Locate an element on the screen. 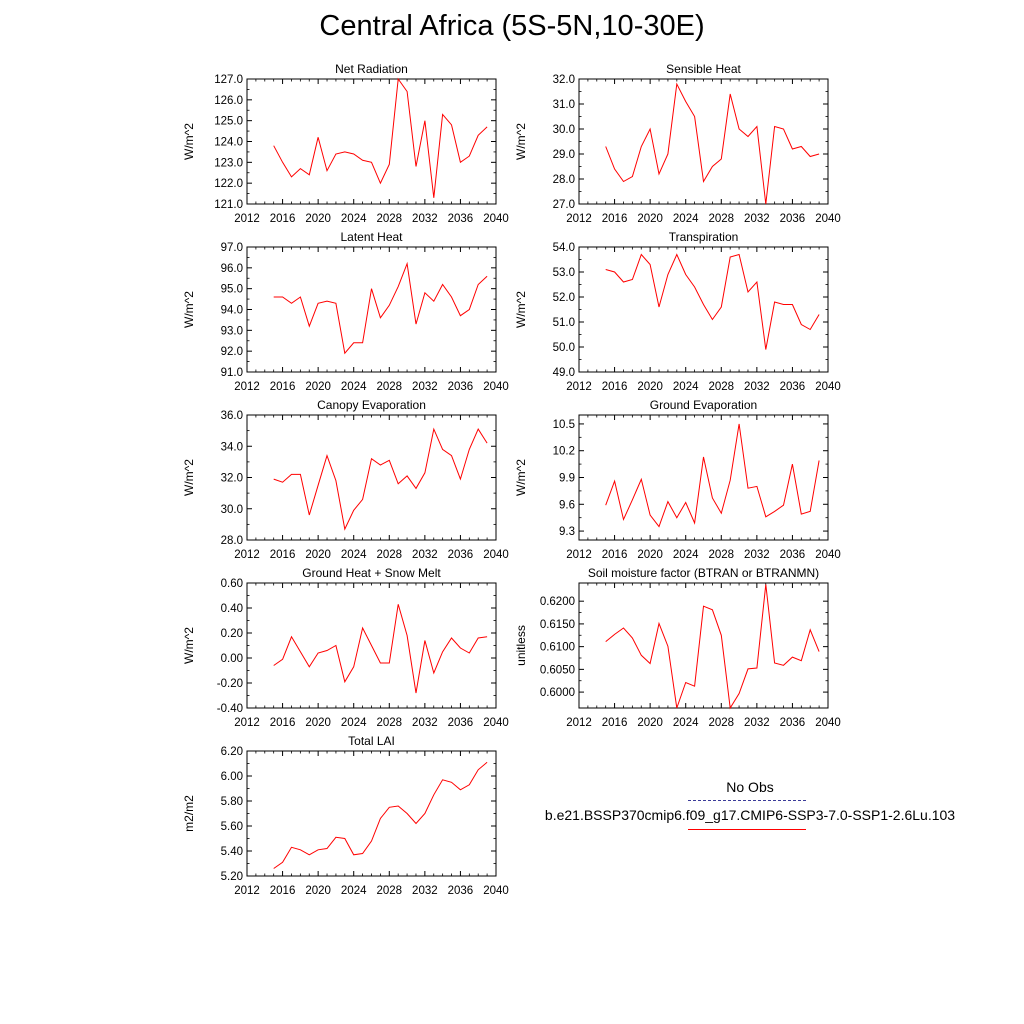 The image size is (1024, 1024). panel-title: Canopy Evaporation is located at coordinates (371, 405).